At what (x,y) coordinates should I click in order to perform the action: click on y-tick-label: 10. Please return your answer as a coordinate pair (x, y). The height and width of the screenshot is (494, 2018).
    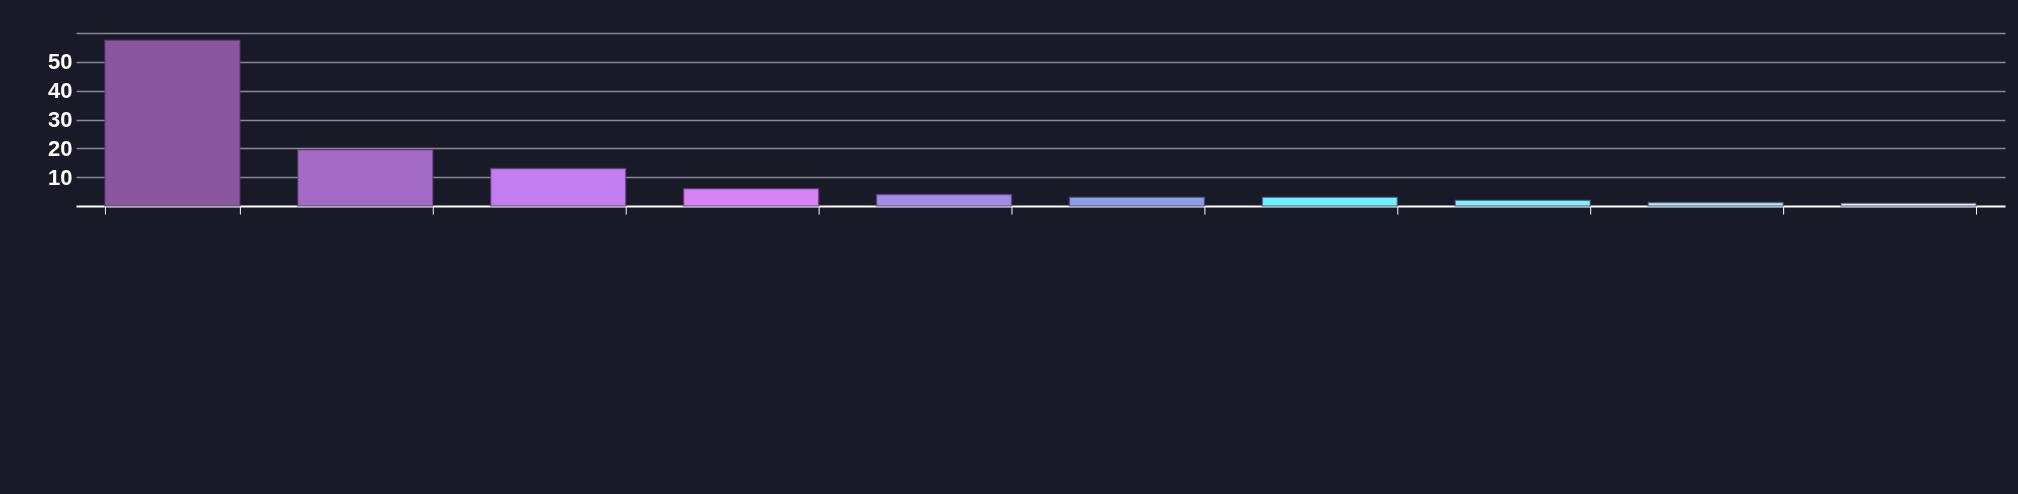
    Looking at the image, I should click on (60, 177).